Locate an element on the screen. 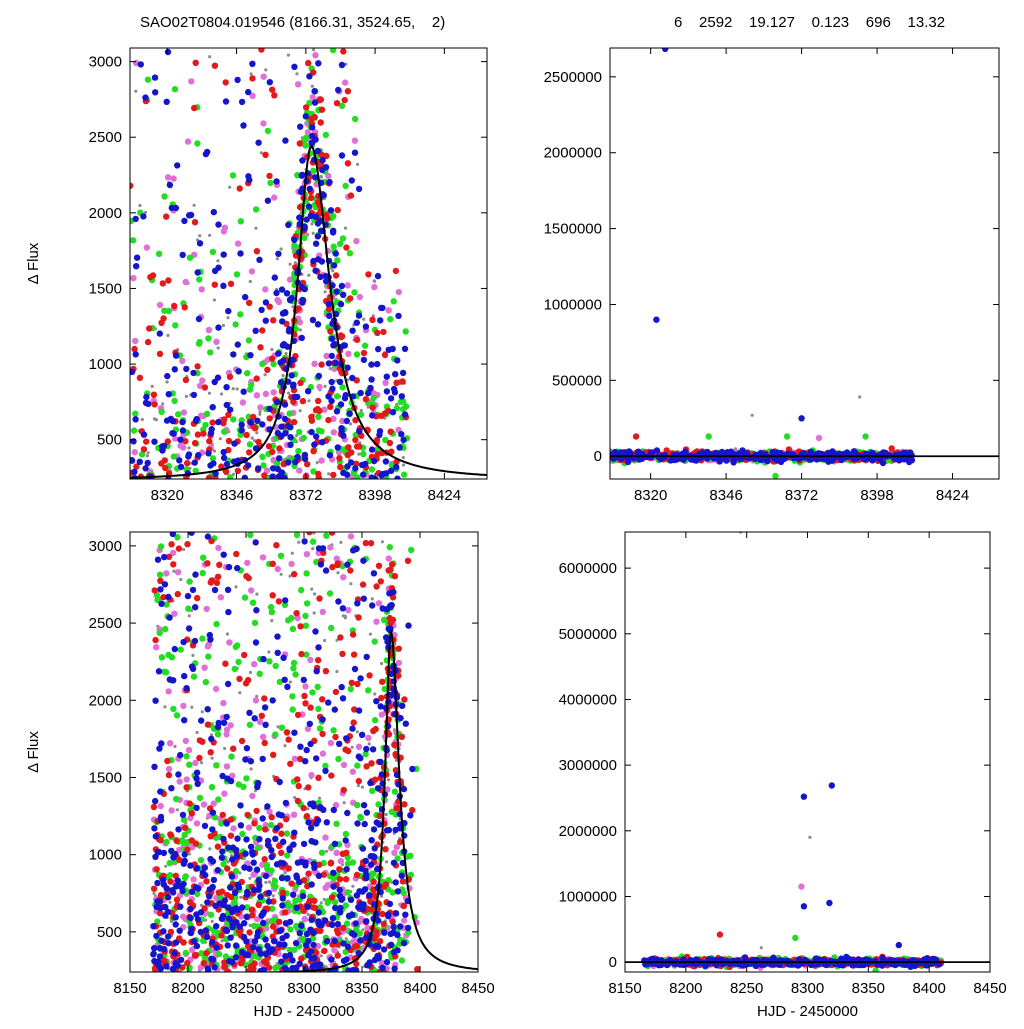  y-axis-label: Δ Flux is located at coordinates (33, 752).